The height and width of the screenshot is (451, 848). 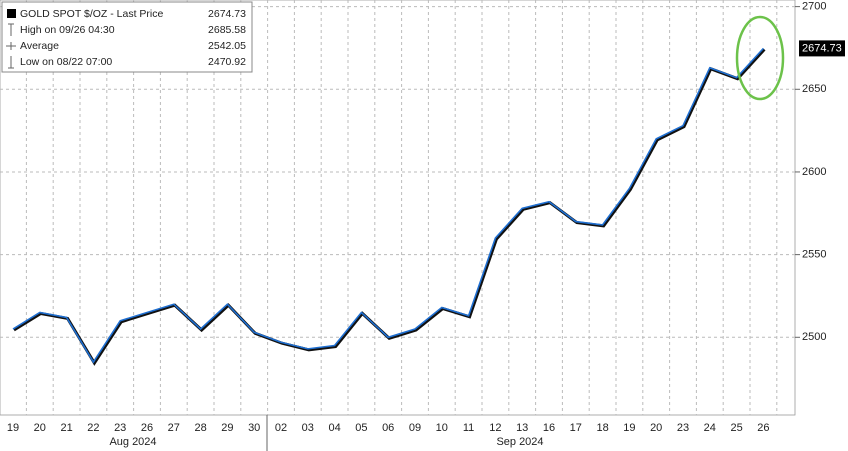 What do you see at coordinates (442, 428) in the screenshot?
I see `x-tick-label: 10` at bounding box center [442, 428].